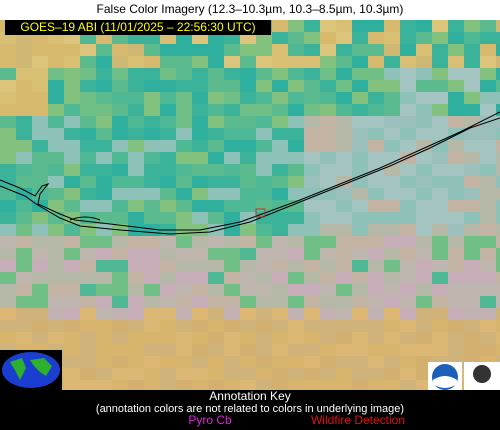  I want to click on annotation-title: Annotation Key, so click(249, 396).